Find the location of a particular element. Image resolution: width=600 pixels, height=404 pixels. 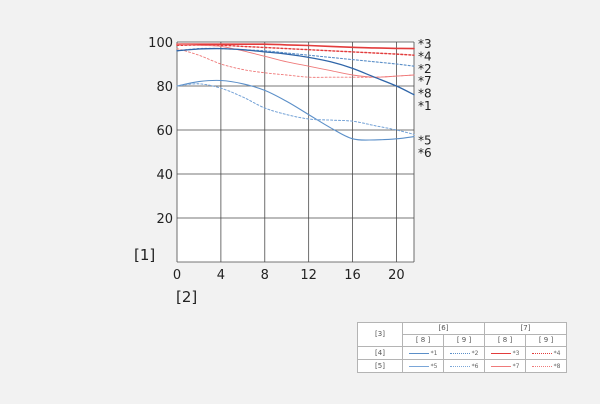

legend-sub-header-row: [ 8 ] [ 9 ] [ 8 ] [ 9 ] is located at coordinates (462, 340).